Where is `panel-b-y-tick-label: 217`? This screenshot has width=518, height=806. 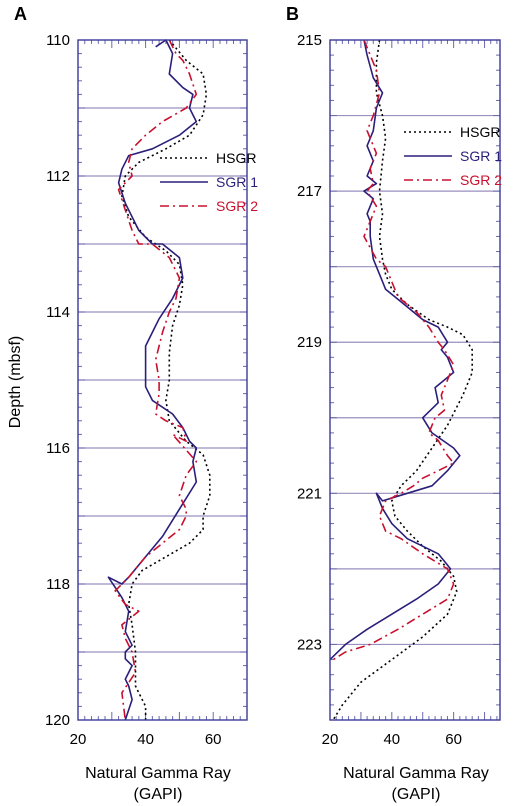
panel-b-y-tick-label: 217 is located at coordinates (309, 191).